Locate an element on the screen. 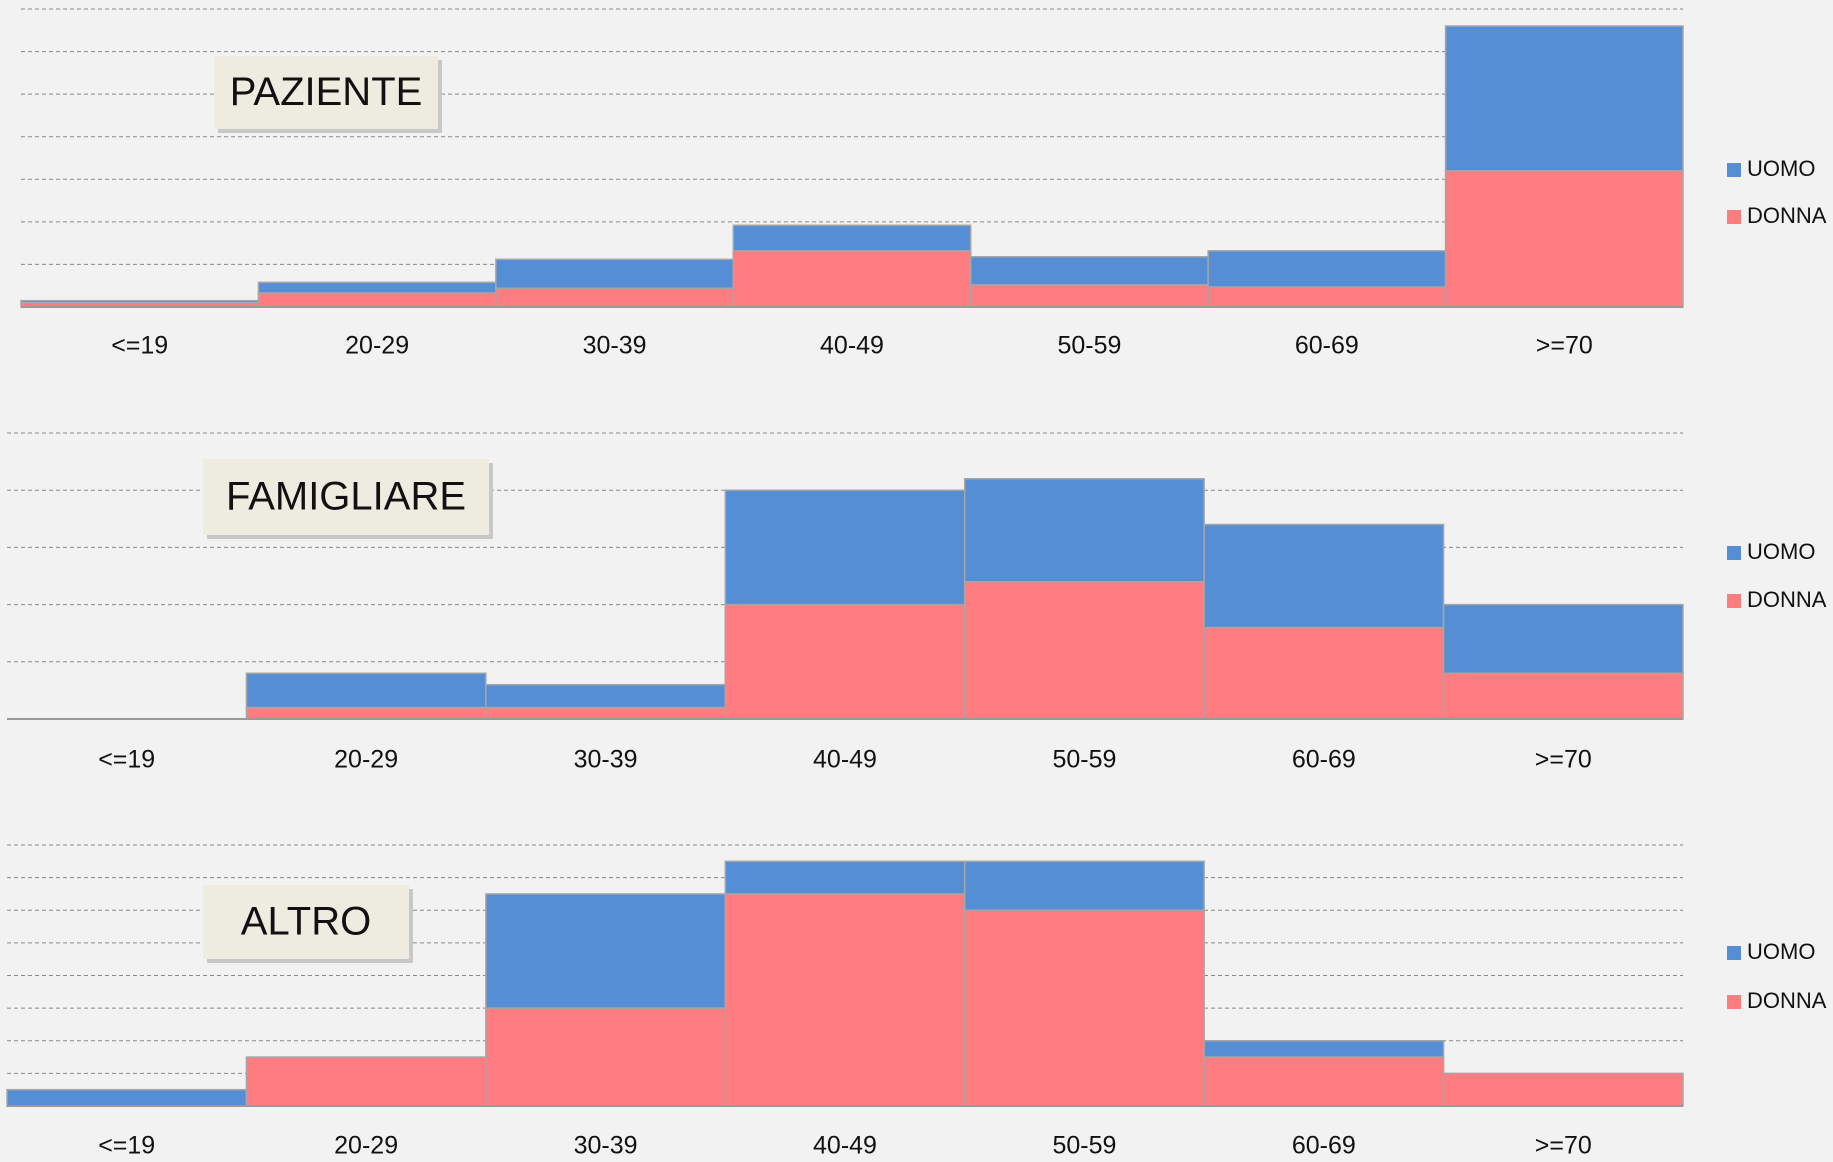  chart-title: PAZIENTE is located at coordinates (326, 92).